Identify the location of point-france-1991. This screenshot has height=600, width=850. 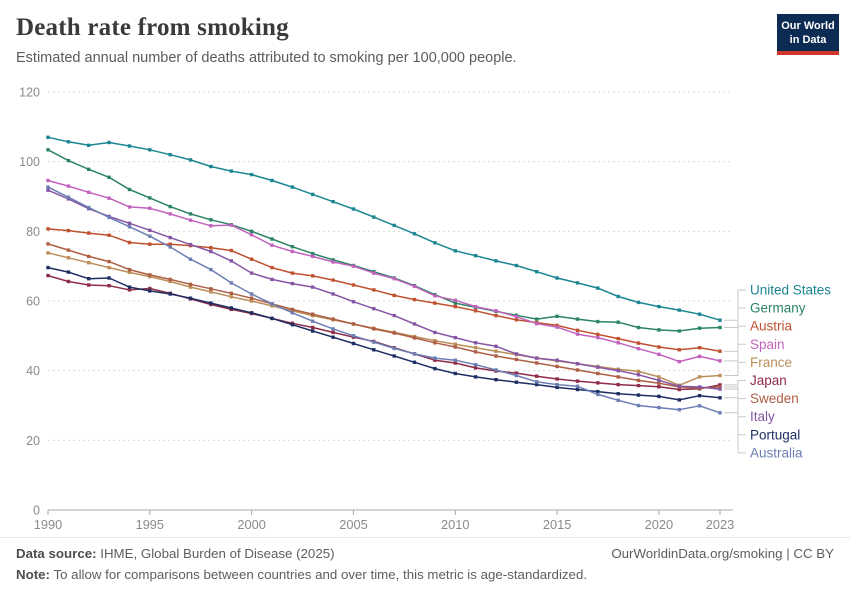
(68, 258).